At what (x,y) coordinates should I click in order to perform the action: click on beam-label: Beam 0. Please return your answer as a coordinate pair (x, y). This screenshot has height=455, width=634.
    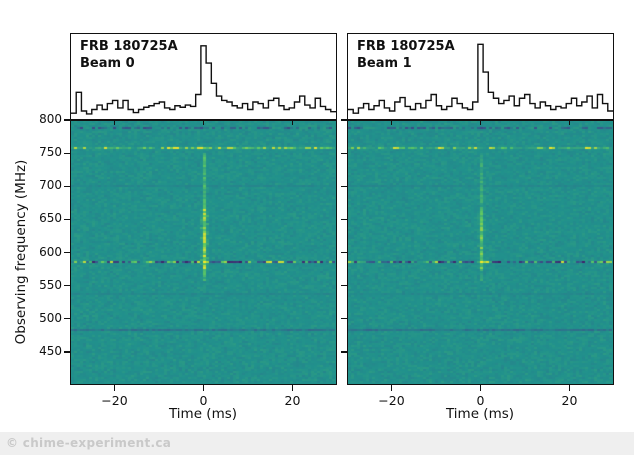
    Looking at the image, I should click on (107, 63).